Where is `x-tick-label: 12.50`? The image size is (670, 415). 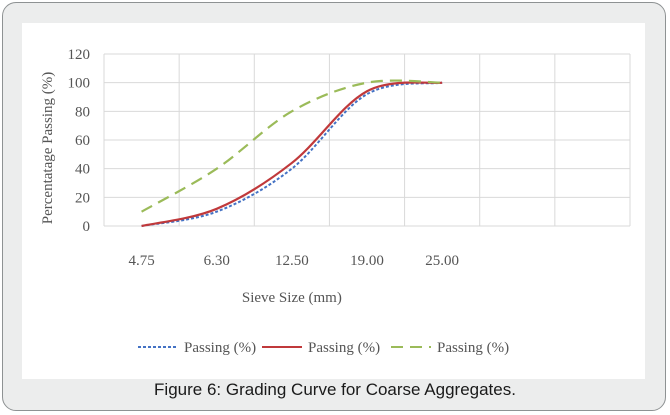
x-tick-label: 12.50 is located at coordinates (292, 261).